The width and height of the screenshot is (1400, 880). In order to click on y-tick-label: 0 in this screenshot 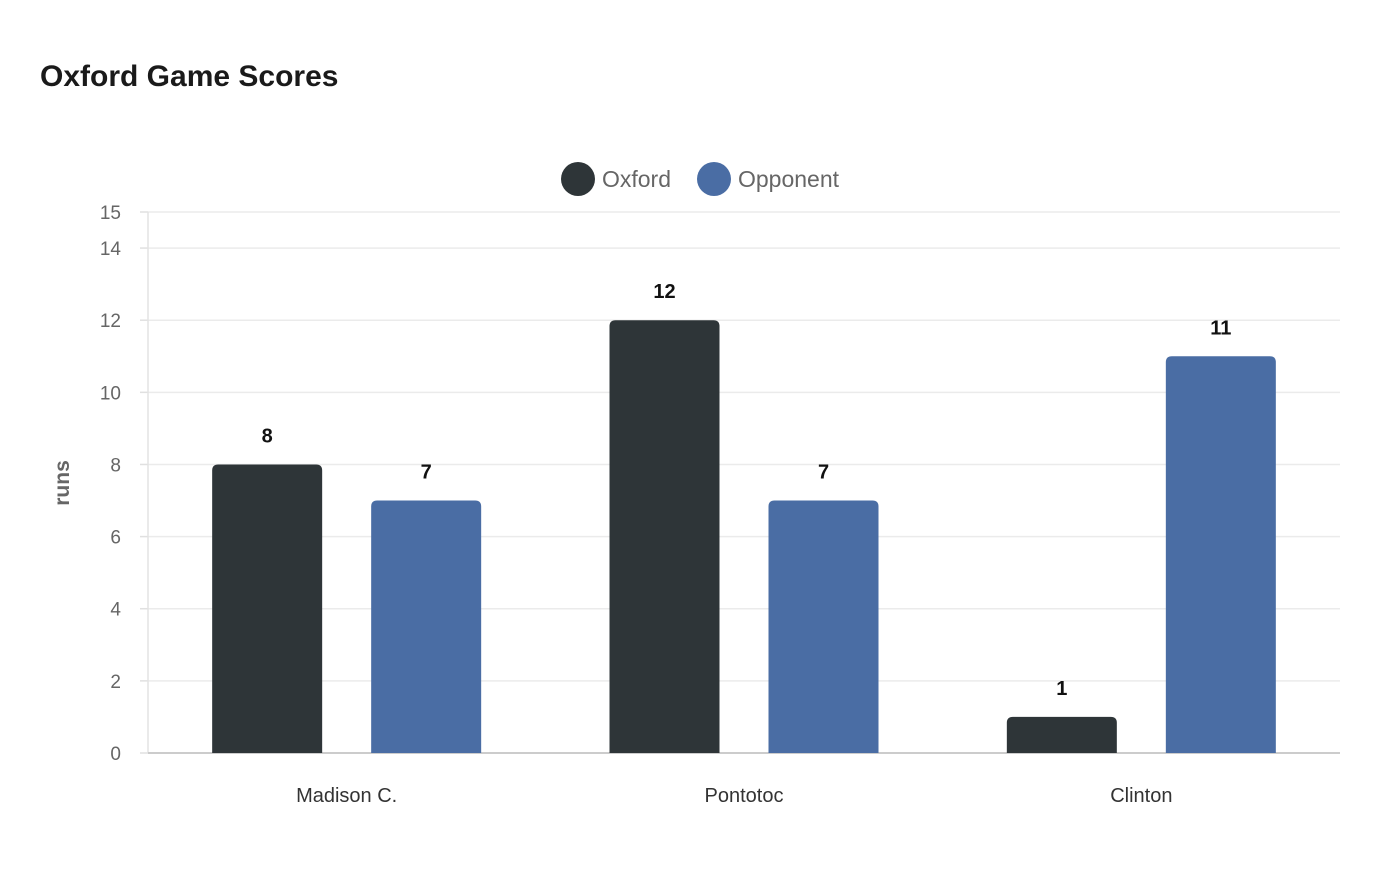, I will do `click(115, 754)`.